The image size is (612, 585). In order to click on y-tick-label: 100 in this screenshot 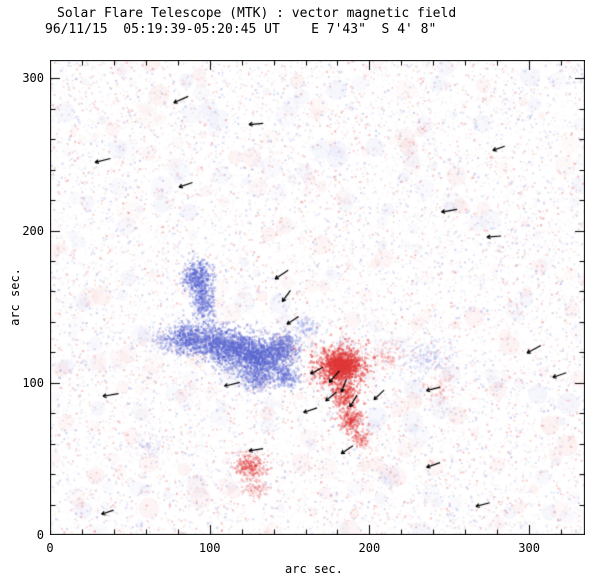, I will do `click(33, 382)`.